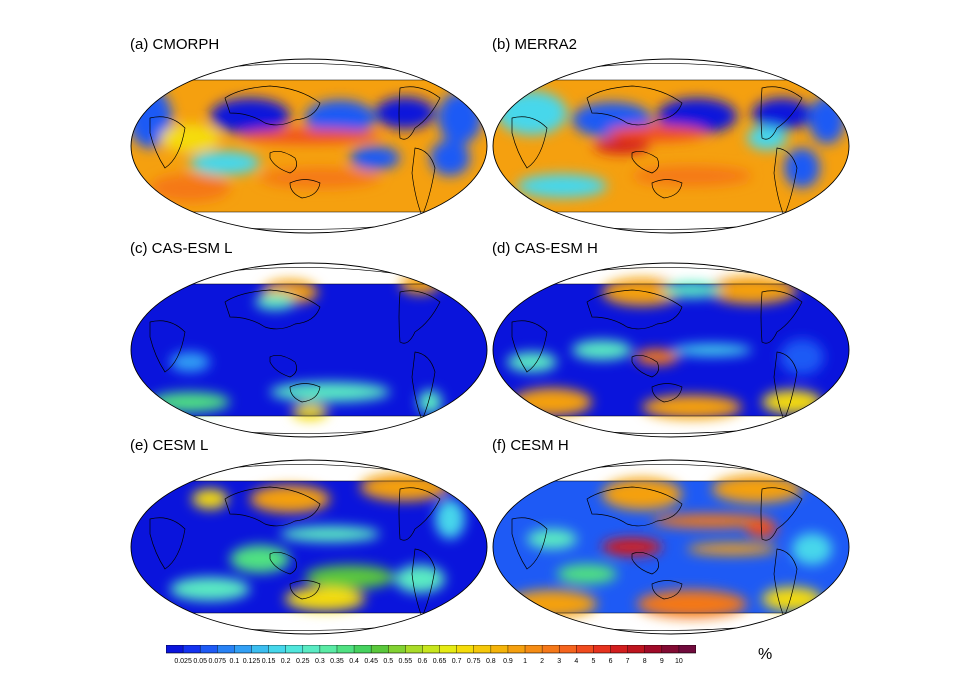  What do you see at coordinates (320, 661) in the screenshot?
I see `colorbar-label: 0.3` at bounding box center [320, 661].